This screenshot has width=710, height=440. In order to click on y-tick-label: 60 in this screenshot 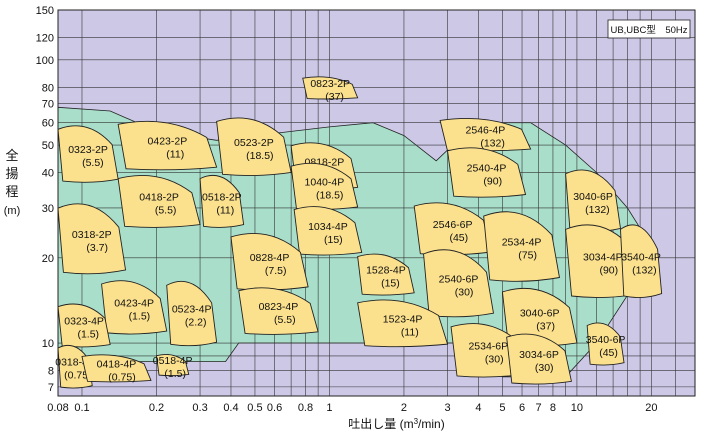, I will do `click(48, 124)`.